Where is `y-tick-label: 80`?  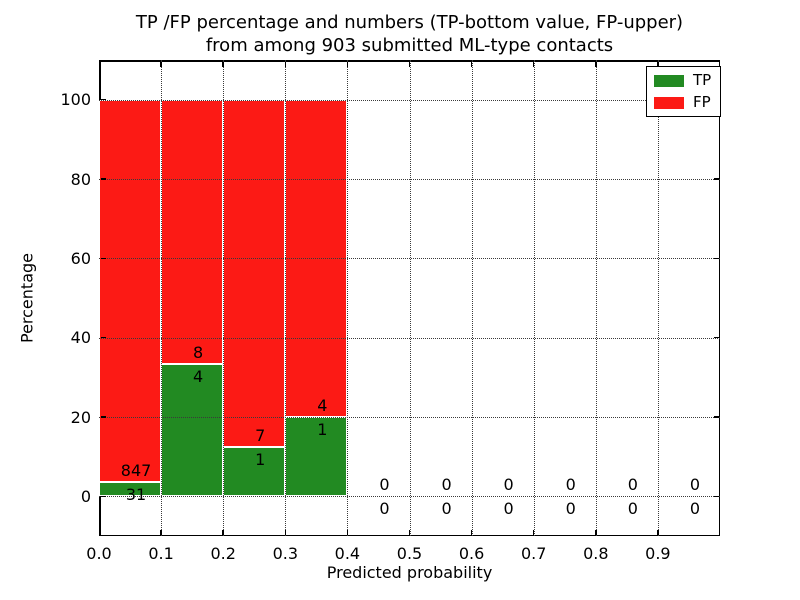
y-tick-label: 80 is located at coordinates (80, 179).